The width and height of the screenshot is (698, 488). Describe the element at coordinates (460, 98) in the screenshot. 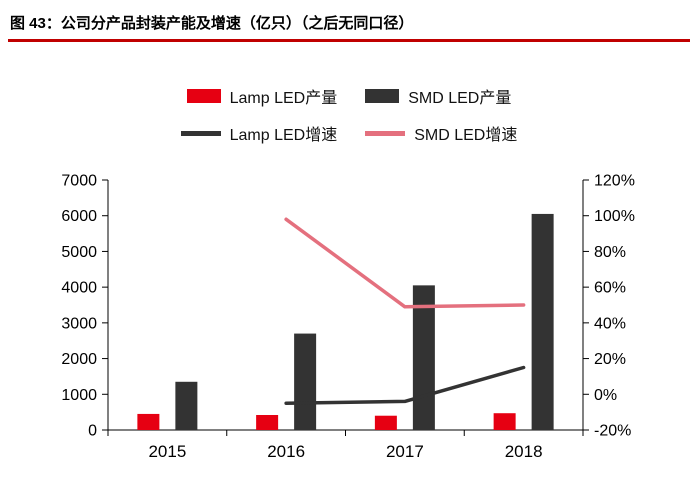

I see `legend-label: SMD LED产量` at that location.